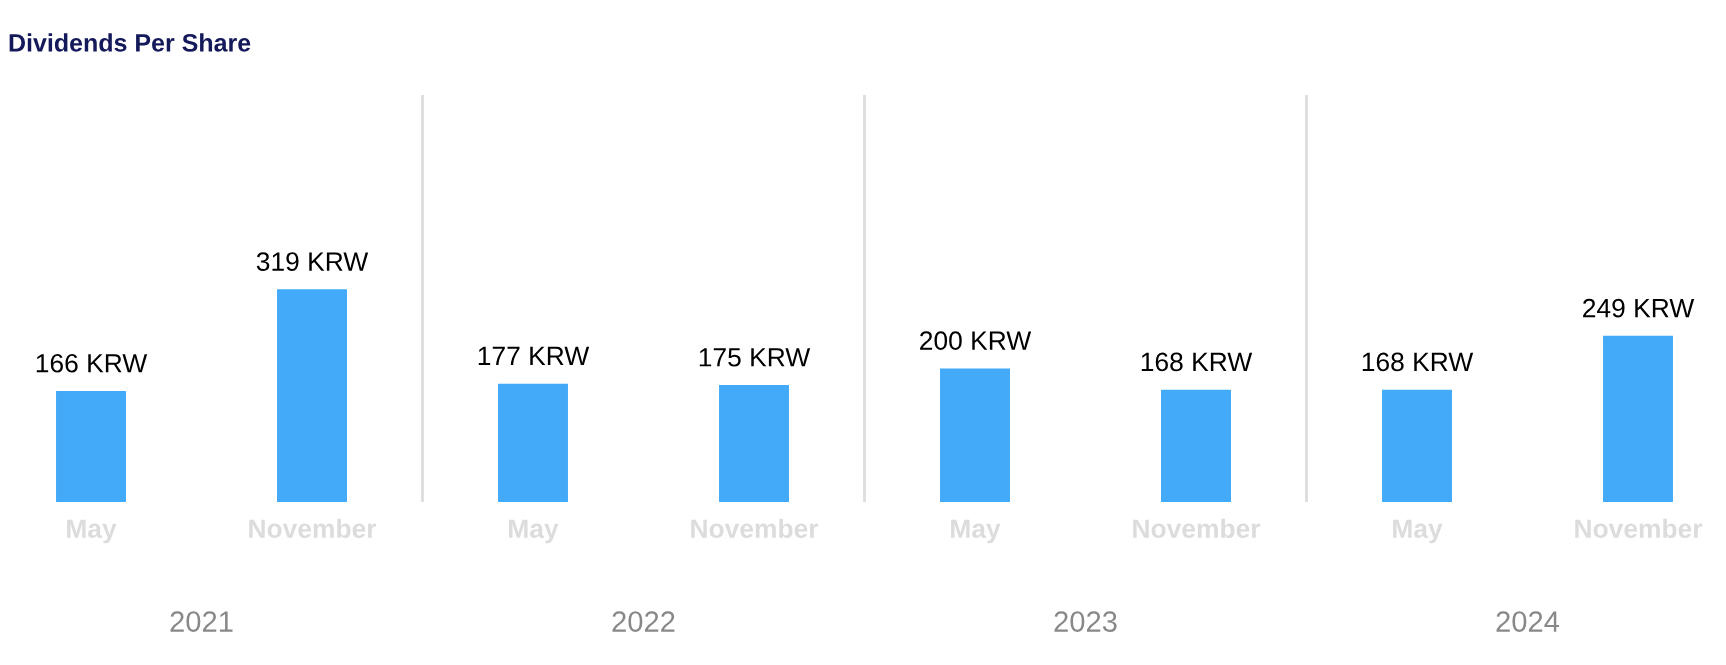  What do you see at coordinates (755, 357) in the screenshot?
I see `data-label: 175 KRW` at bounding box center [755, 357].